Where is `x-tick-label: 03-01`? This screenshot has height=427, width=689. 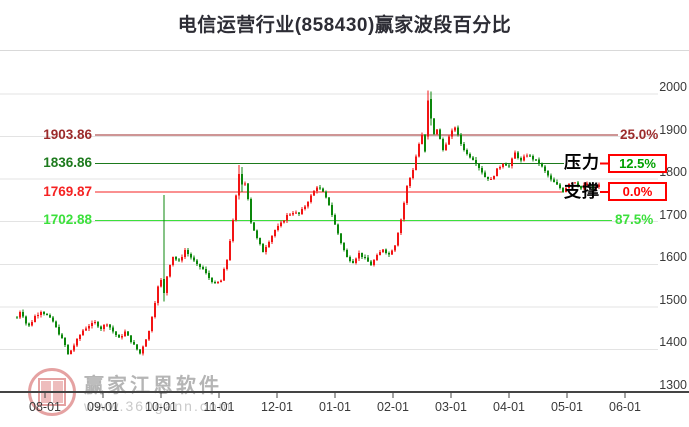 x-tick-label: 03-01 is located at coordinates (451, 407).